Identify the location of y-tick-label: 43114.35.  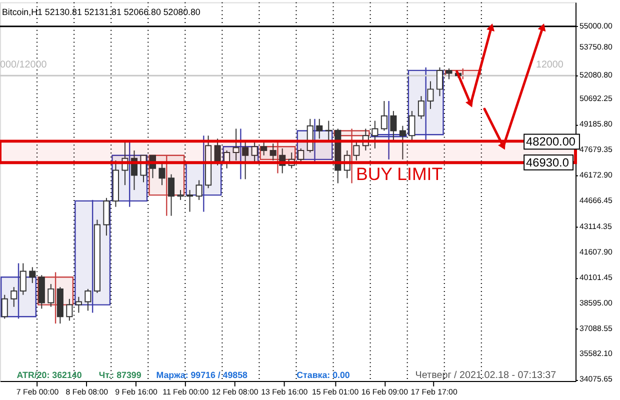
(595, 227).